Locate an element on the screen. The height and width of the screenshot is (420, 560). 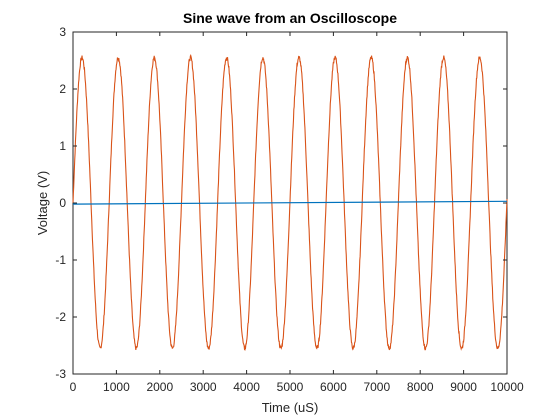
y-axis-label: Voltage (V) is located at coordinates (42, 203).